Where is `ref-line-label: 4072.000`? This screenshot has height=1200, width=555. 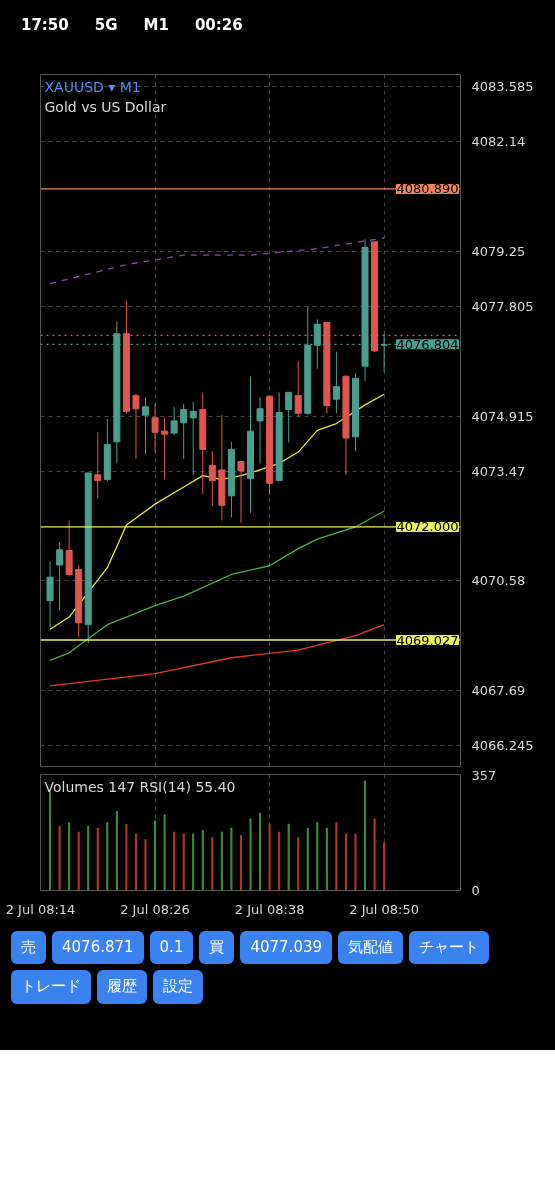
ref-line-label: 4072.000 is located at coordinates (427, 527).